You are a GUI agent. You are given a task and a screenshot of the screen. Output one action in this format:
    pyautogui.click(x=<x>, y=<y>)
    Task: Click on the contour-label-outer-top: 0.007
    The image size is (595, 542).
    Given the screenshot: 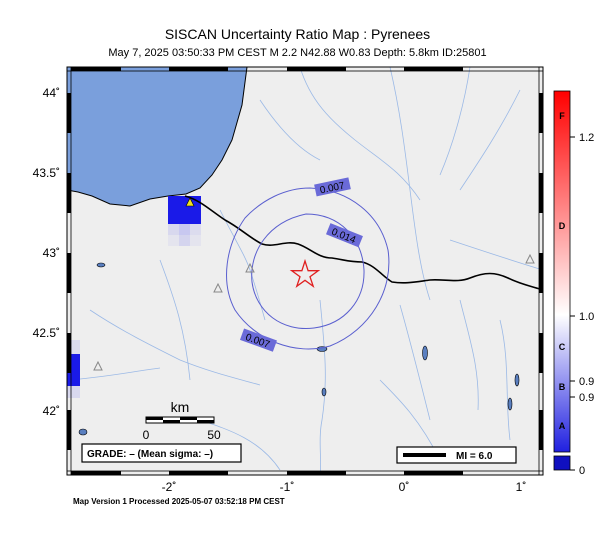 What is the action you would take?
    pyautogui.click(x=332, y=186)
    